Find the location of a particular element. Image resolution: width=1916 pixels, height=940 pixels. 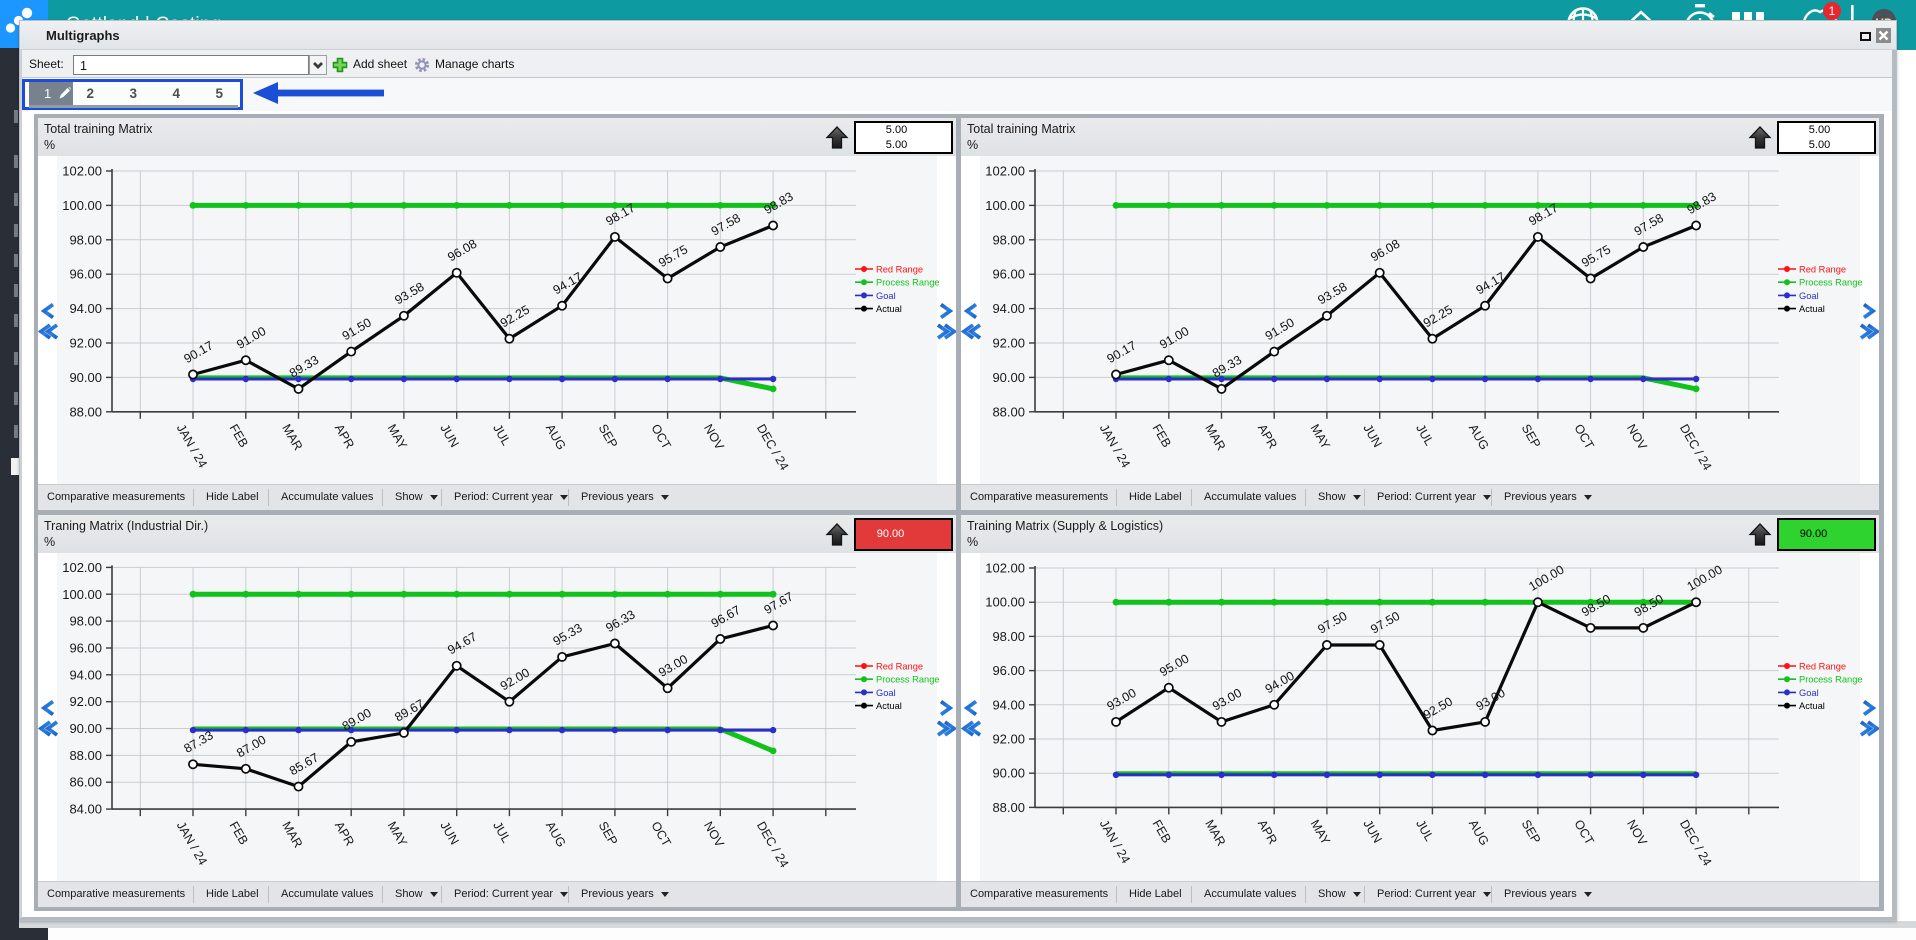

svg-text: 84.00 is located at coordinates (85, 809).